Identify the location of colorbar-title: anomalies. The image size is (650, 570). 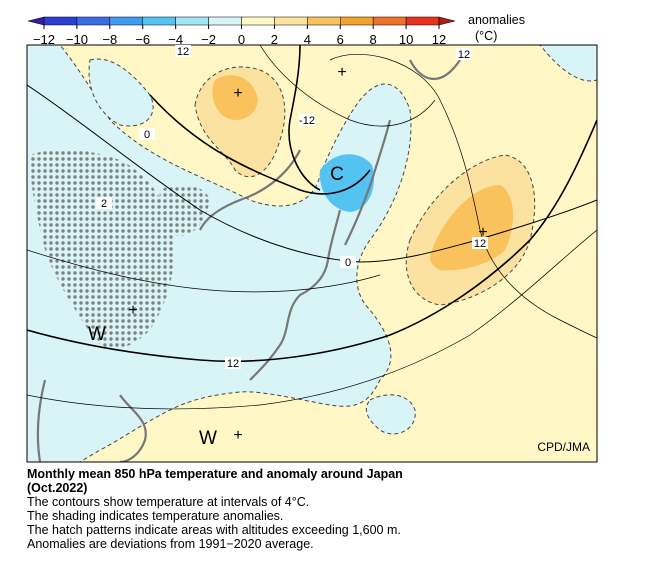
(496, 20).